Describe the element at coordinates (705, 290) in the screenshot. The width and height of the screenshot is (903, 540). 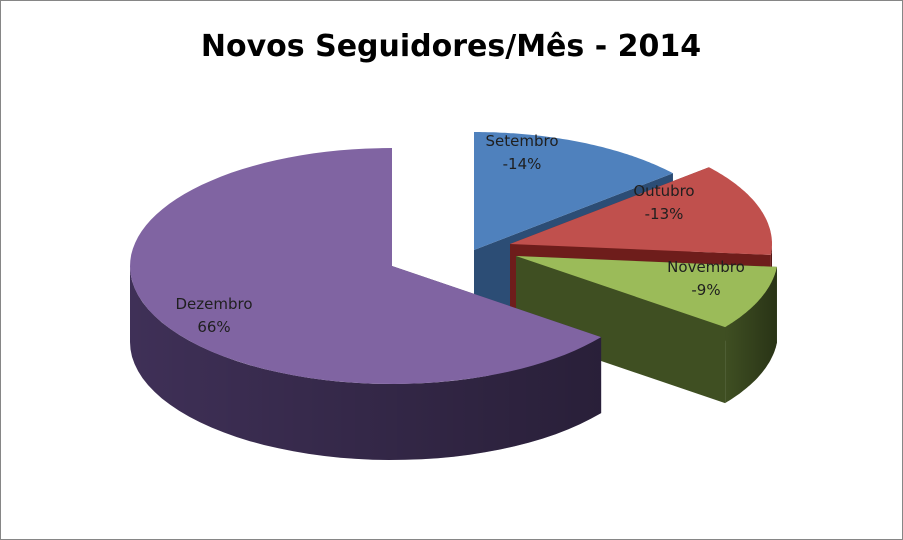
I see `slice-label-value-novembro: -9%` at that location.